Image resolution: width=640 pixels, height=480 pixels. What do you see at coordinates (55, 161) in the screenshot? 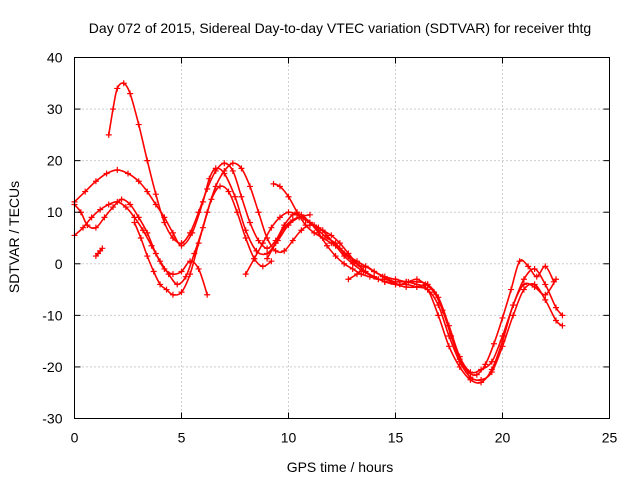
I see `y-tick-label: 20` at bounding box center [55, 161].